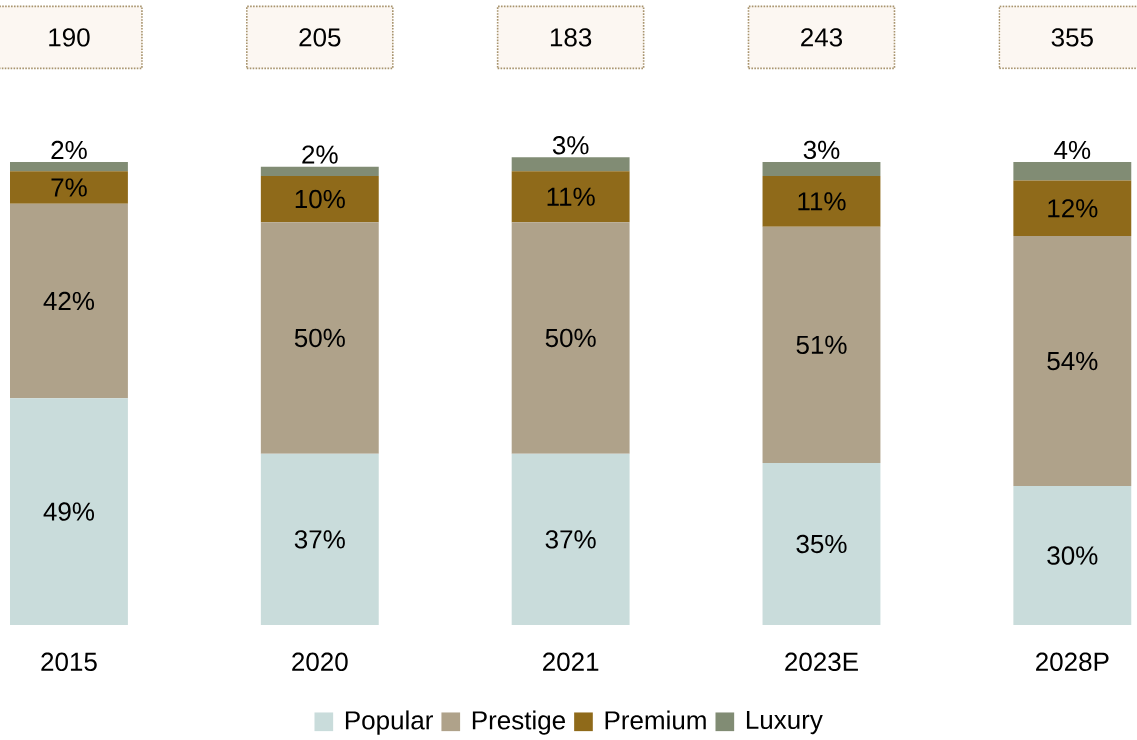  What do you see at coordinates (571, 661) in the screenshot?
I see `x-tick-label: 2021` at bounding box center [571, 661].